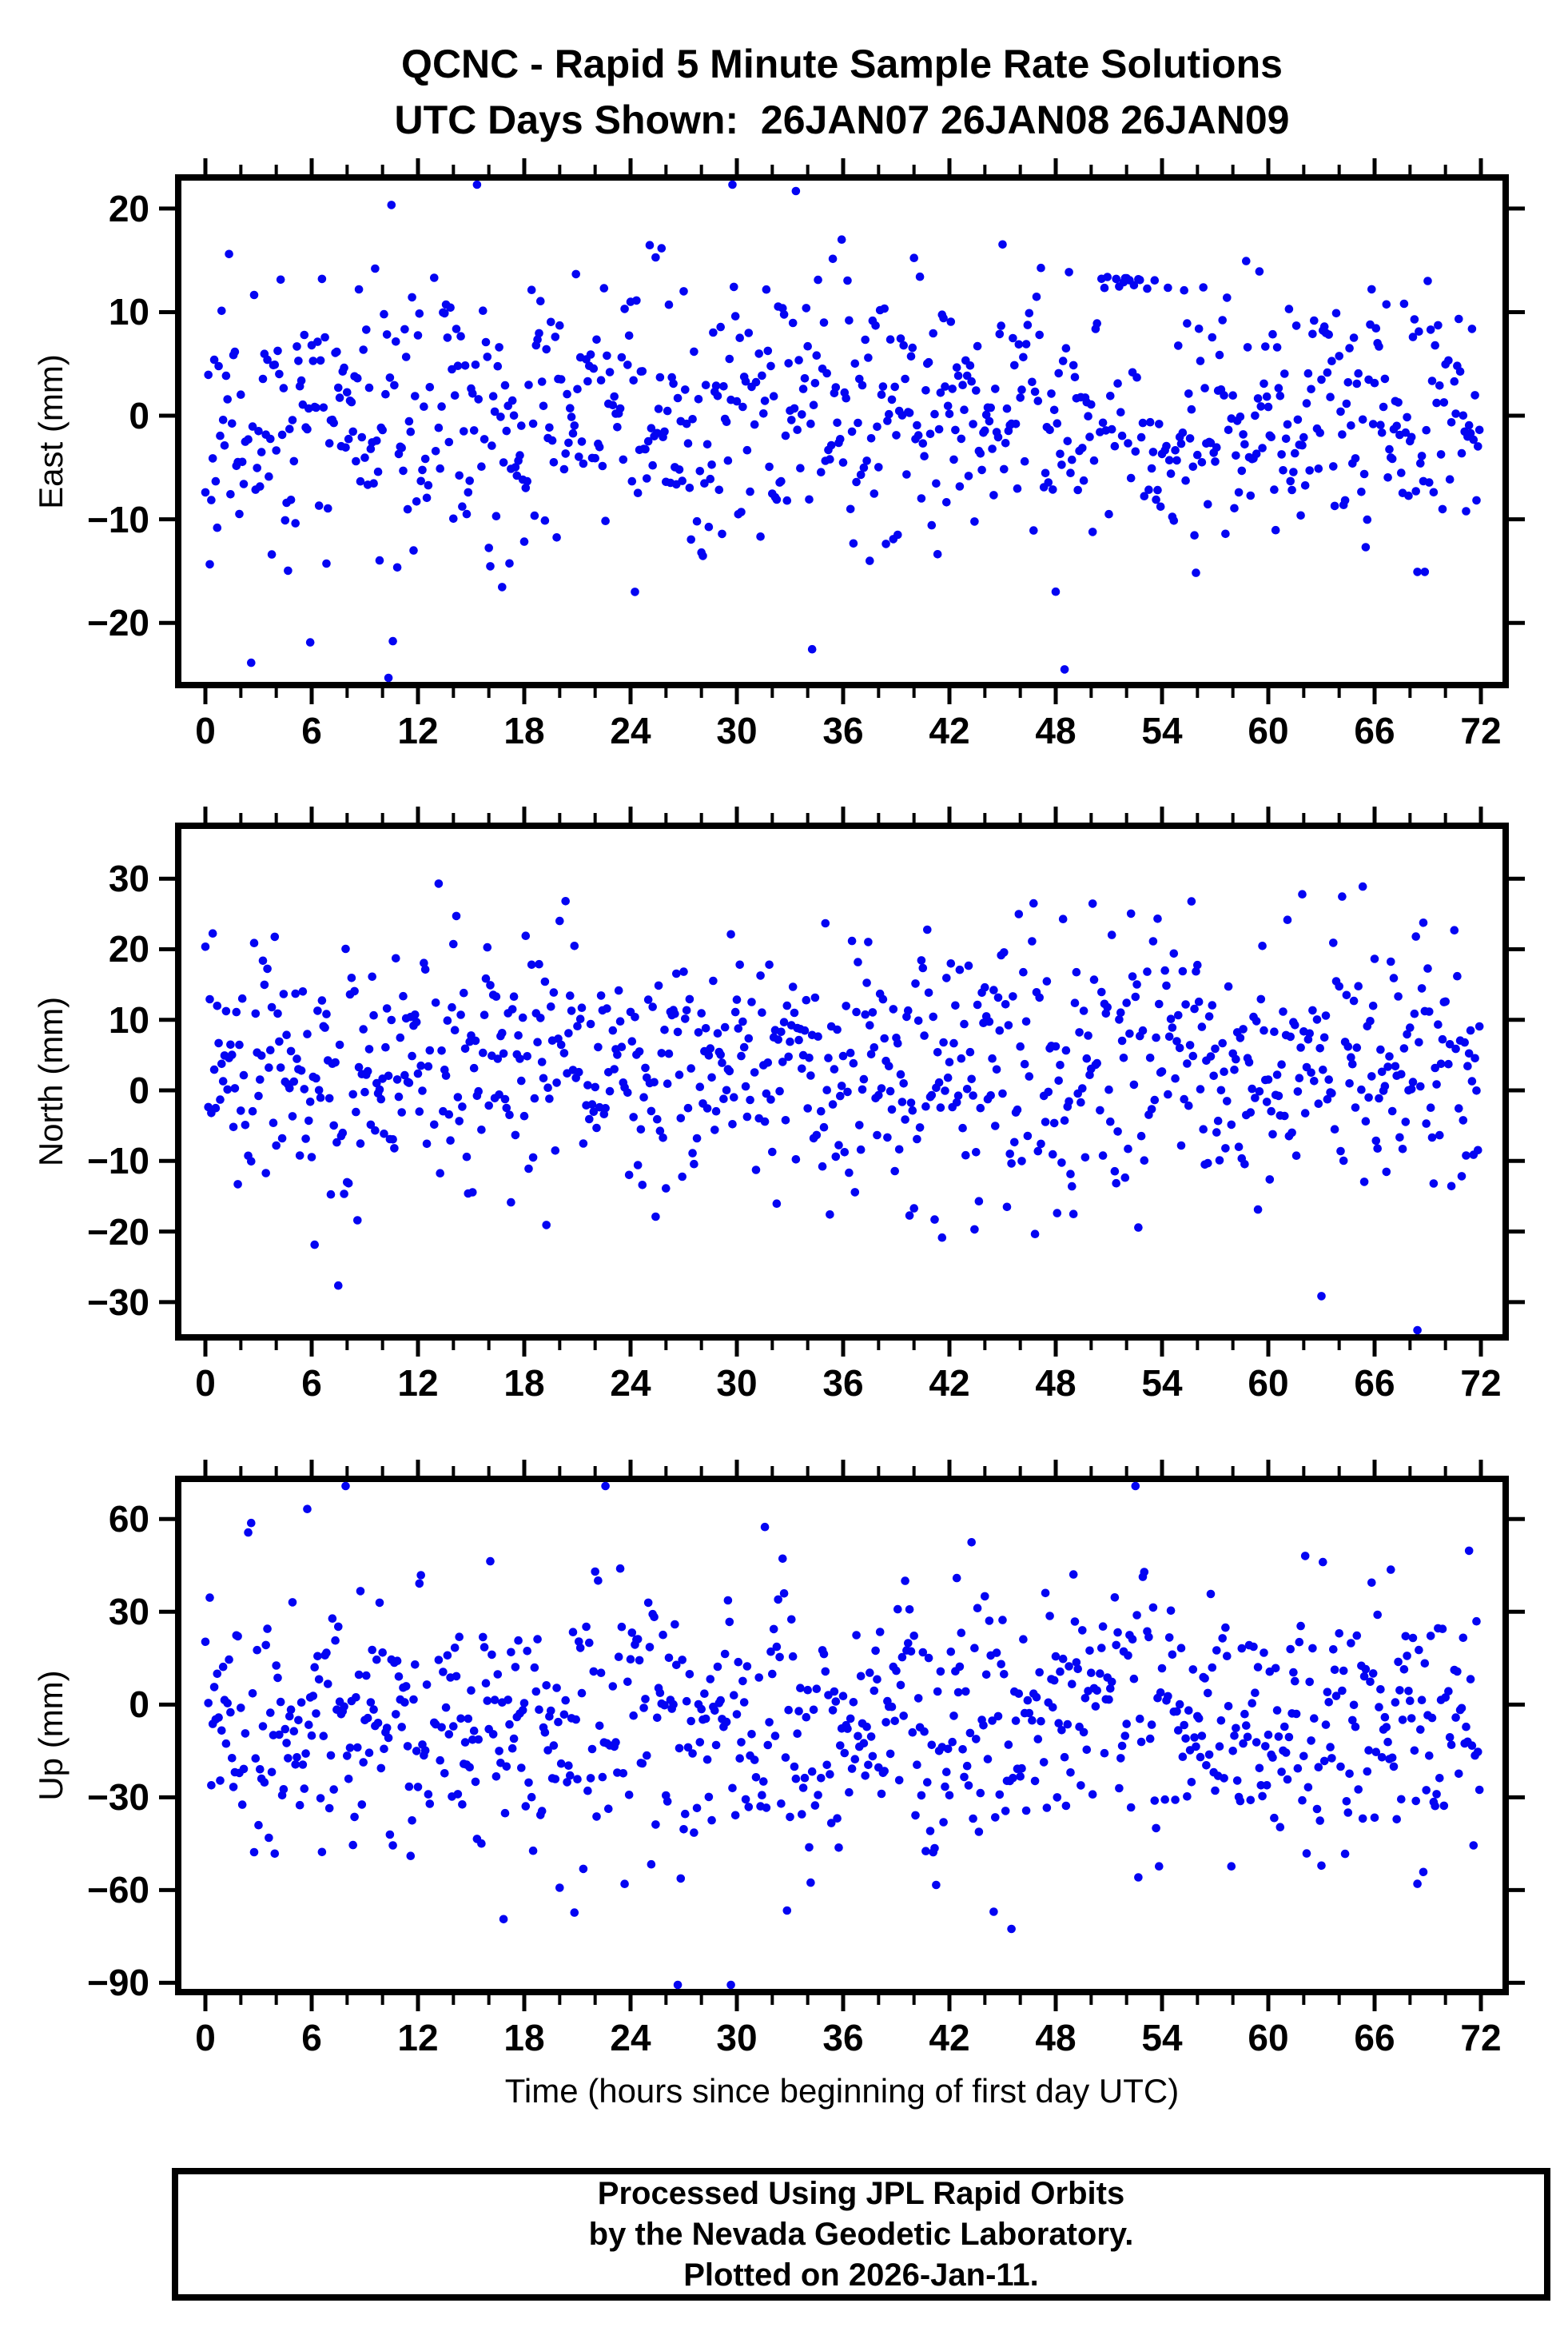 This screenshot has height=2347, width=1568. Describe the element at coordinates (842, 120) in the screenshot. I see `plot-title-line2: UTC Days Shown: 26JAN07 26JAN08 26JAN09` at that location.